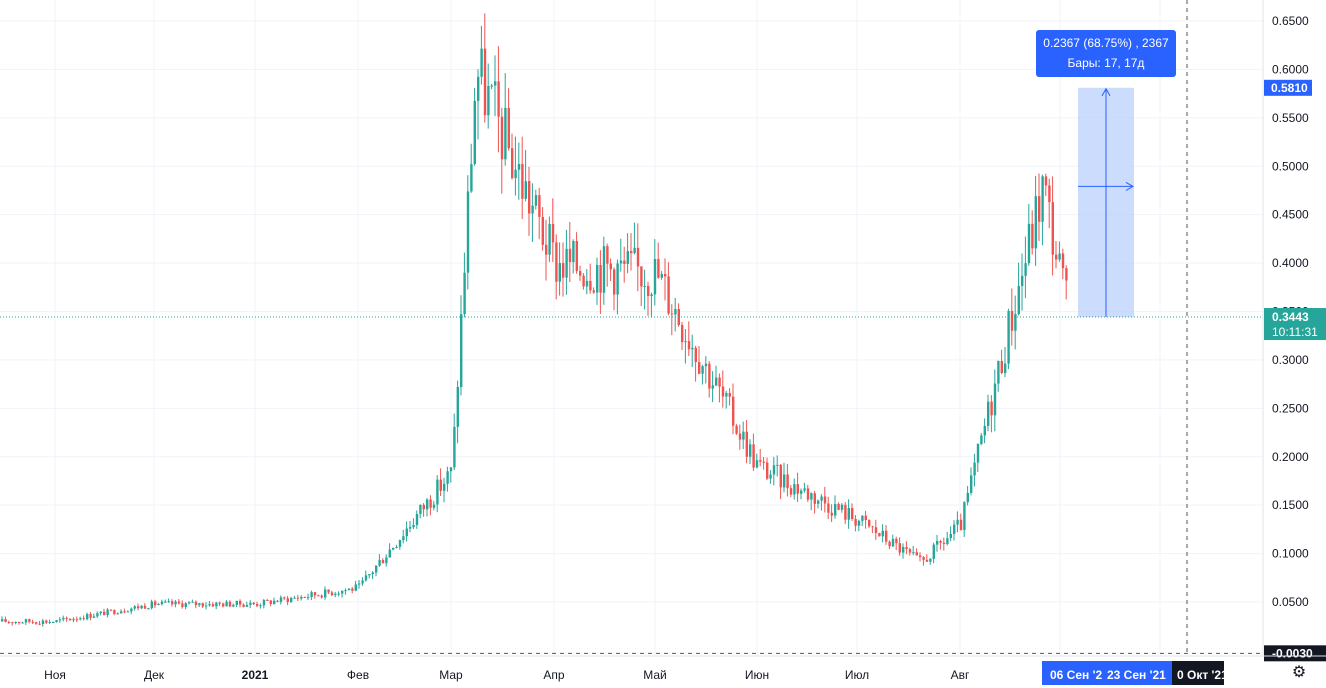  Describe the element at coordinates (1299, 672) in the screenshot. I see `gear-icon: ⚙` at that location.